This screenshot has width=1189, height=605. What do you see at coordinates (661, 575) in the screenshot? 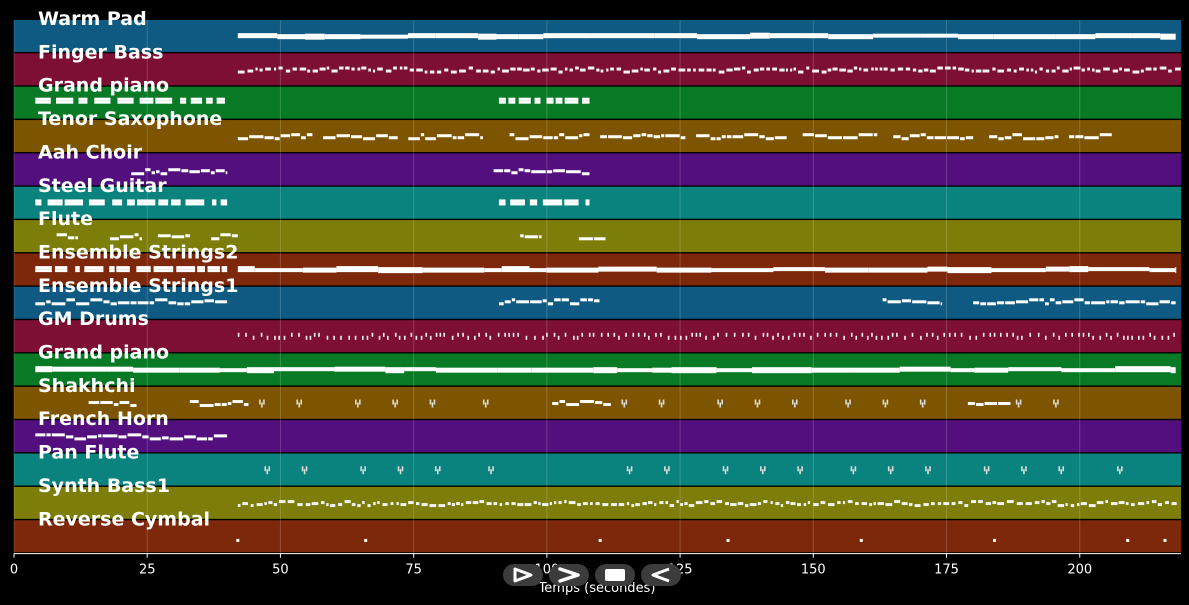
I see `rewind-button` at bounding box center [661, 575].